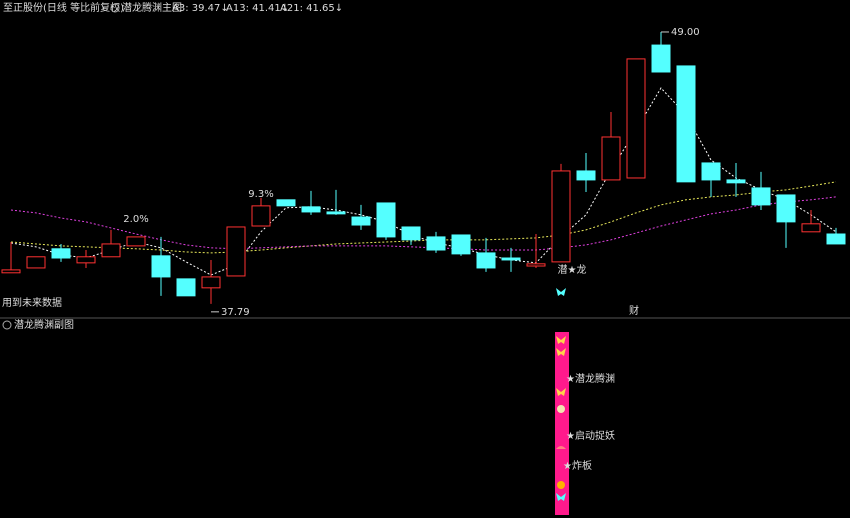 The image size is (850, 518). Describe the element at coordinates (44, 324) in the screenshot. I see `sub-chart-title: 潜龙腾渊副图` at that location.